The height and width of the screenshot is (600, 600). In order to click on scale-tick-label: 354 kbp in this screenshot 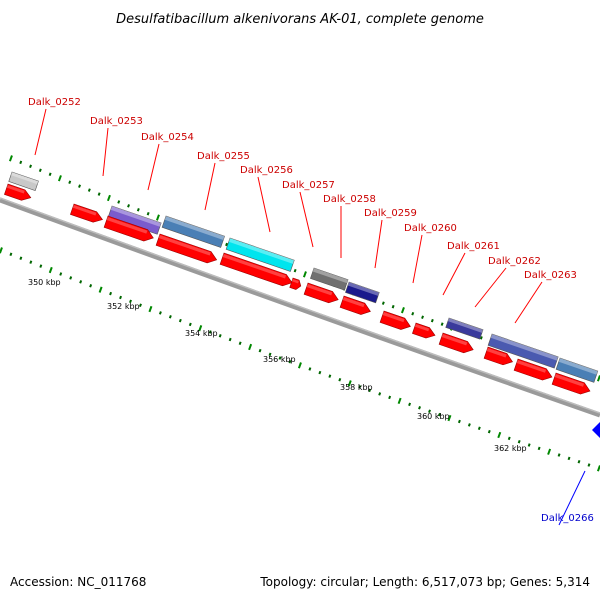, I will do `click(201, 333)`.